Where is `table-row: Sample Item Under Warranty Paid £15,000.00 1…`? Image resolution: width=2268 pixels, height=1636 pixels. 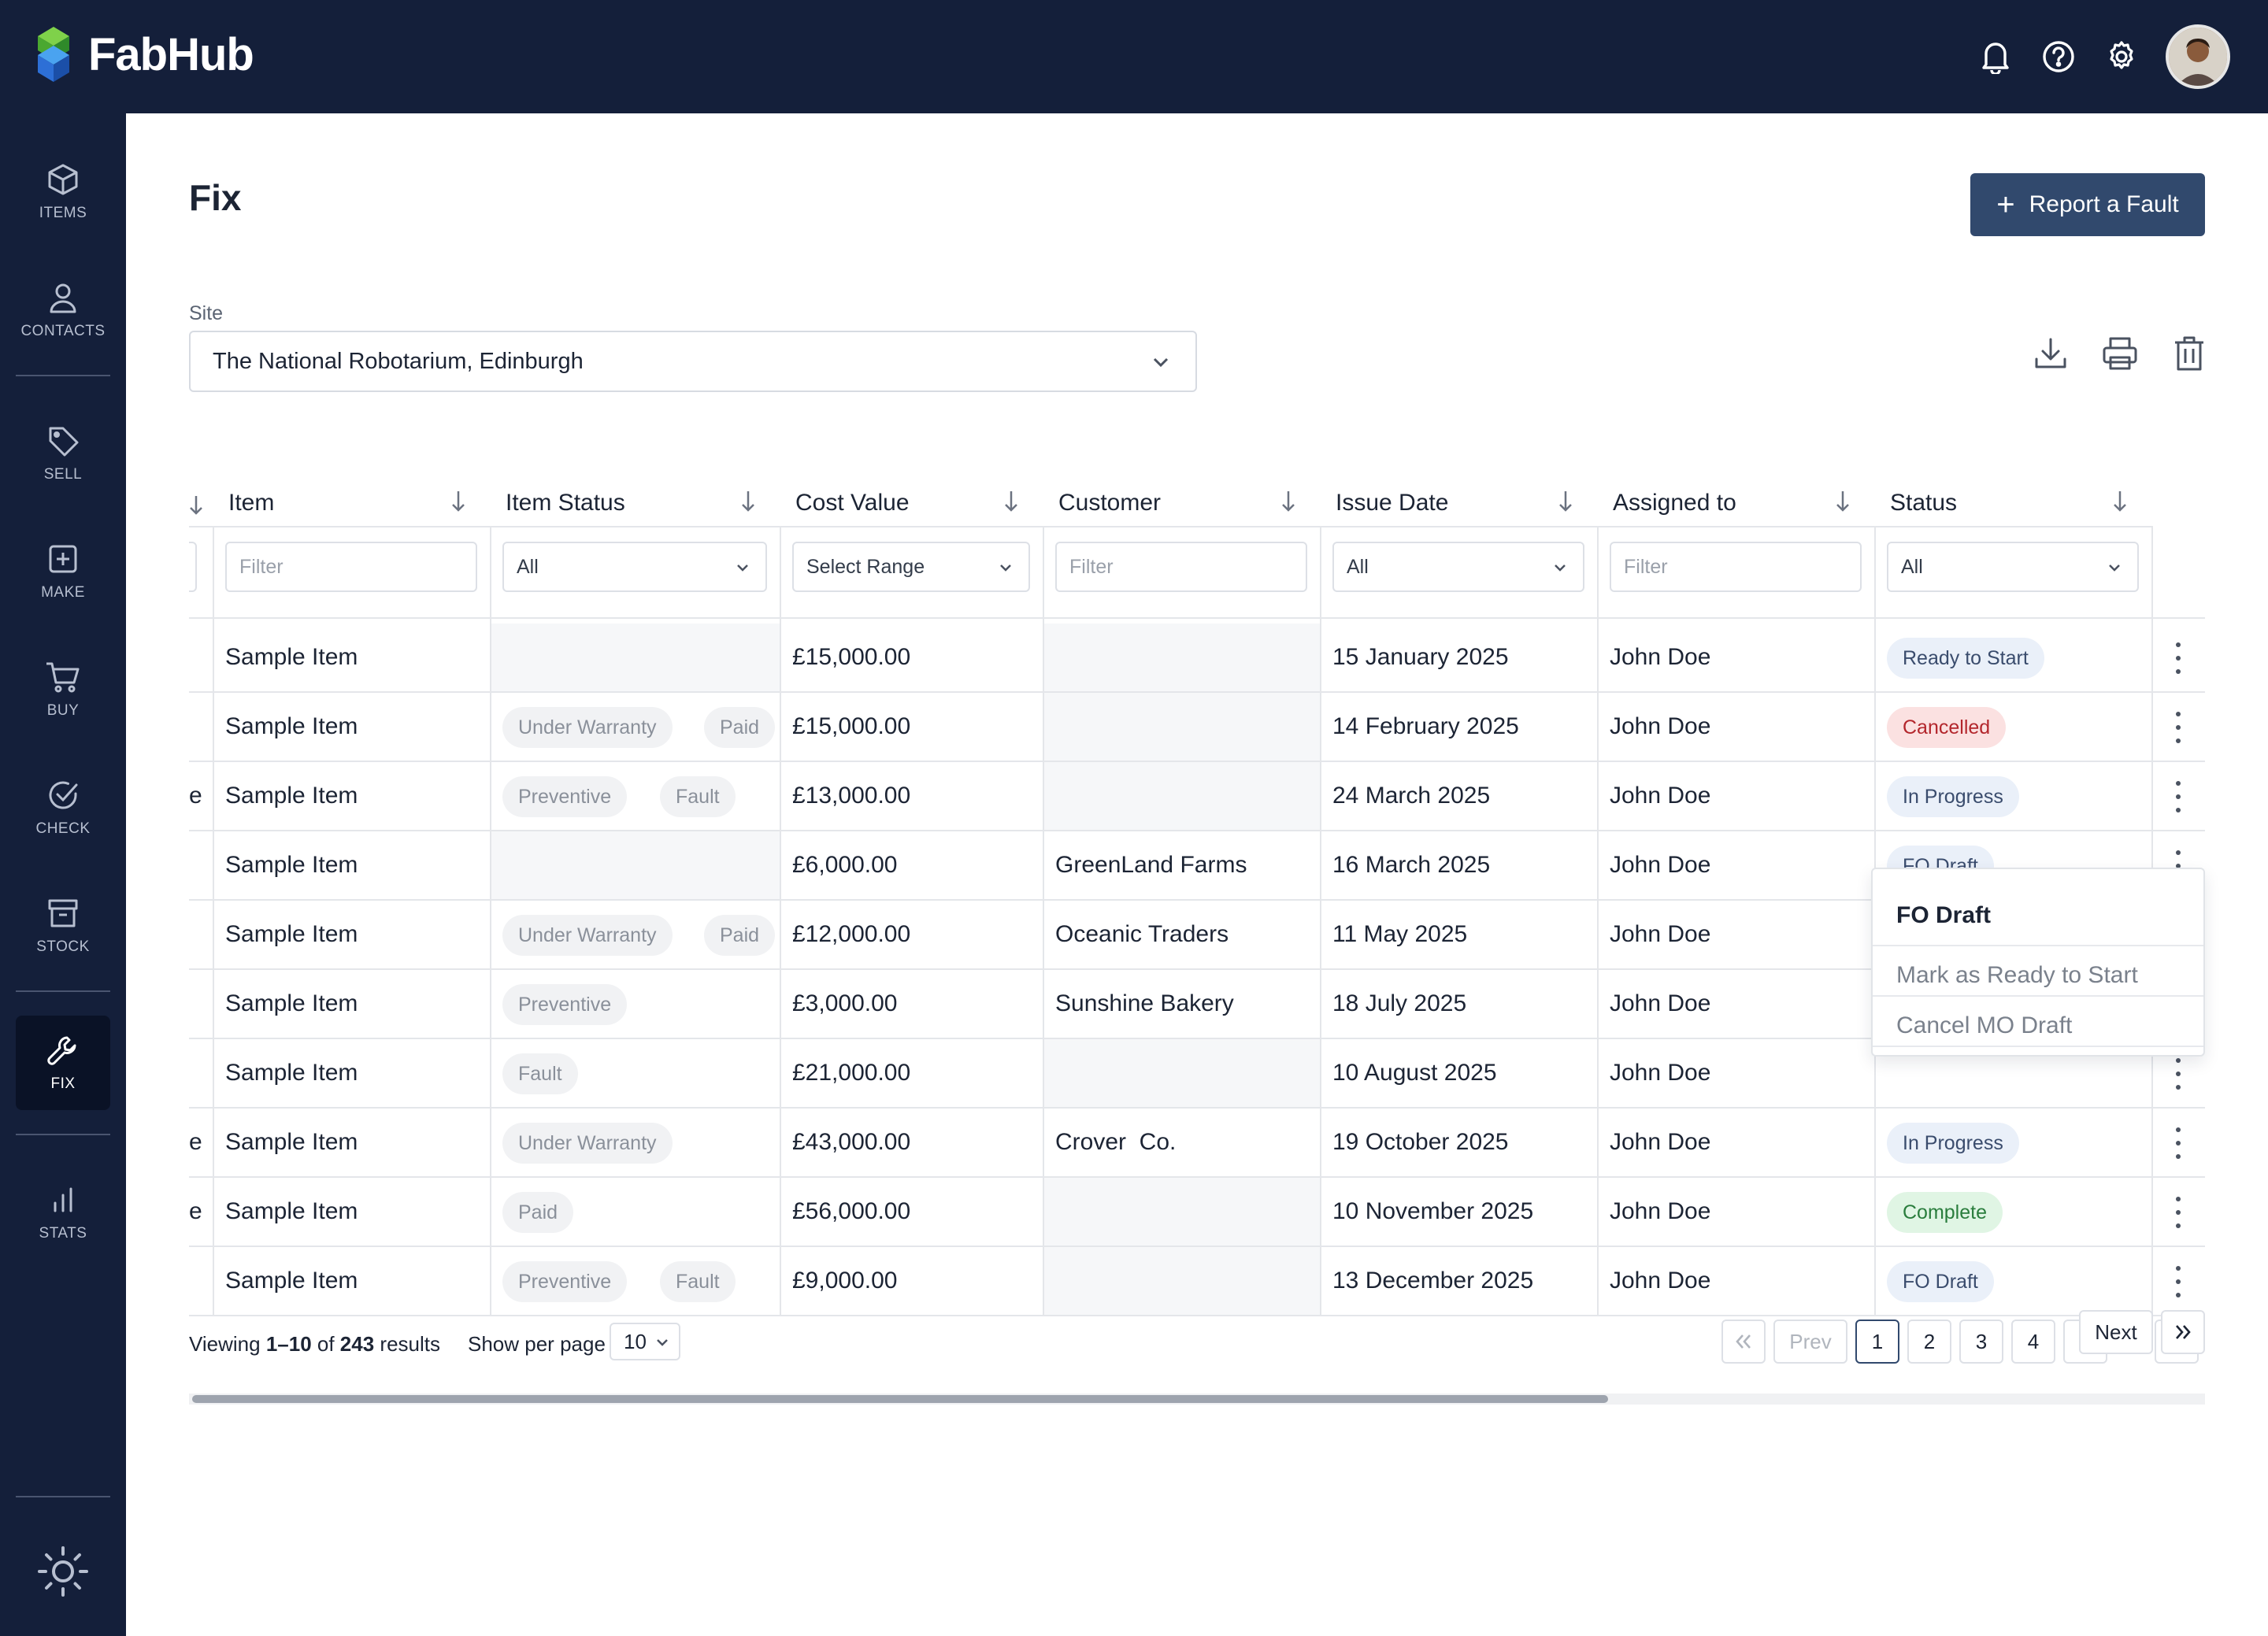 table-row: Sample Item Under Warranty Paid £15,000.00 1… is located at coordinates (1197, 727).